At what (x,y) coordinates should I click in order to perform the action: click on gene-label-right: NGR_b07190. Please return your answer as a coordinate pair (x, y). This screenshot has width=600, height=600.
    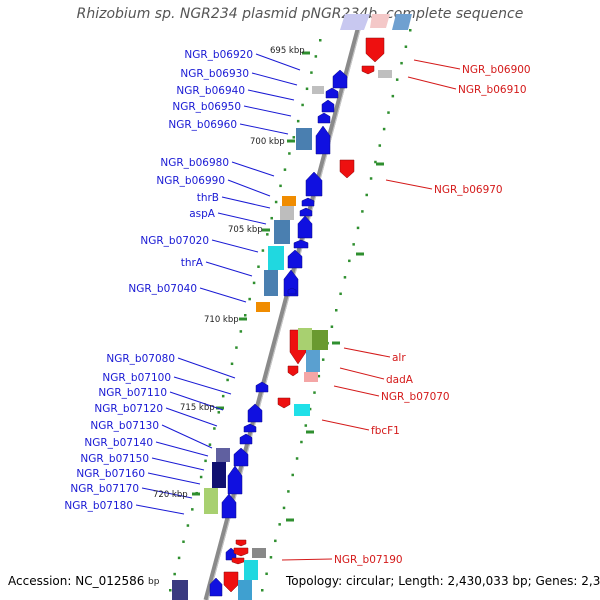
    Looking at the image, I should click on (368, 560).